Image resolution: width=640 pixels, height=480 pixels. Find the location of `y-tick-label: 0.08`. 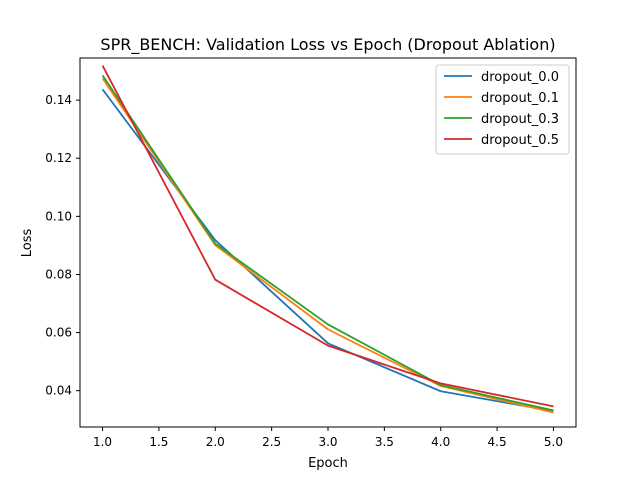

y-tick-label: 0.08 is located at coordinates (58, 274).